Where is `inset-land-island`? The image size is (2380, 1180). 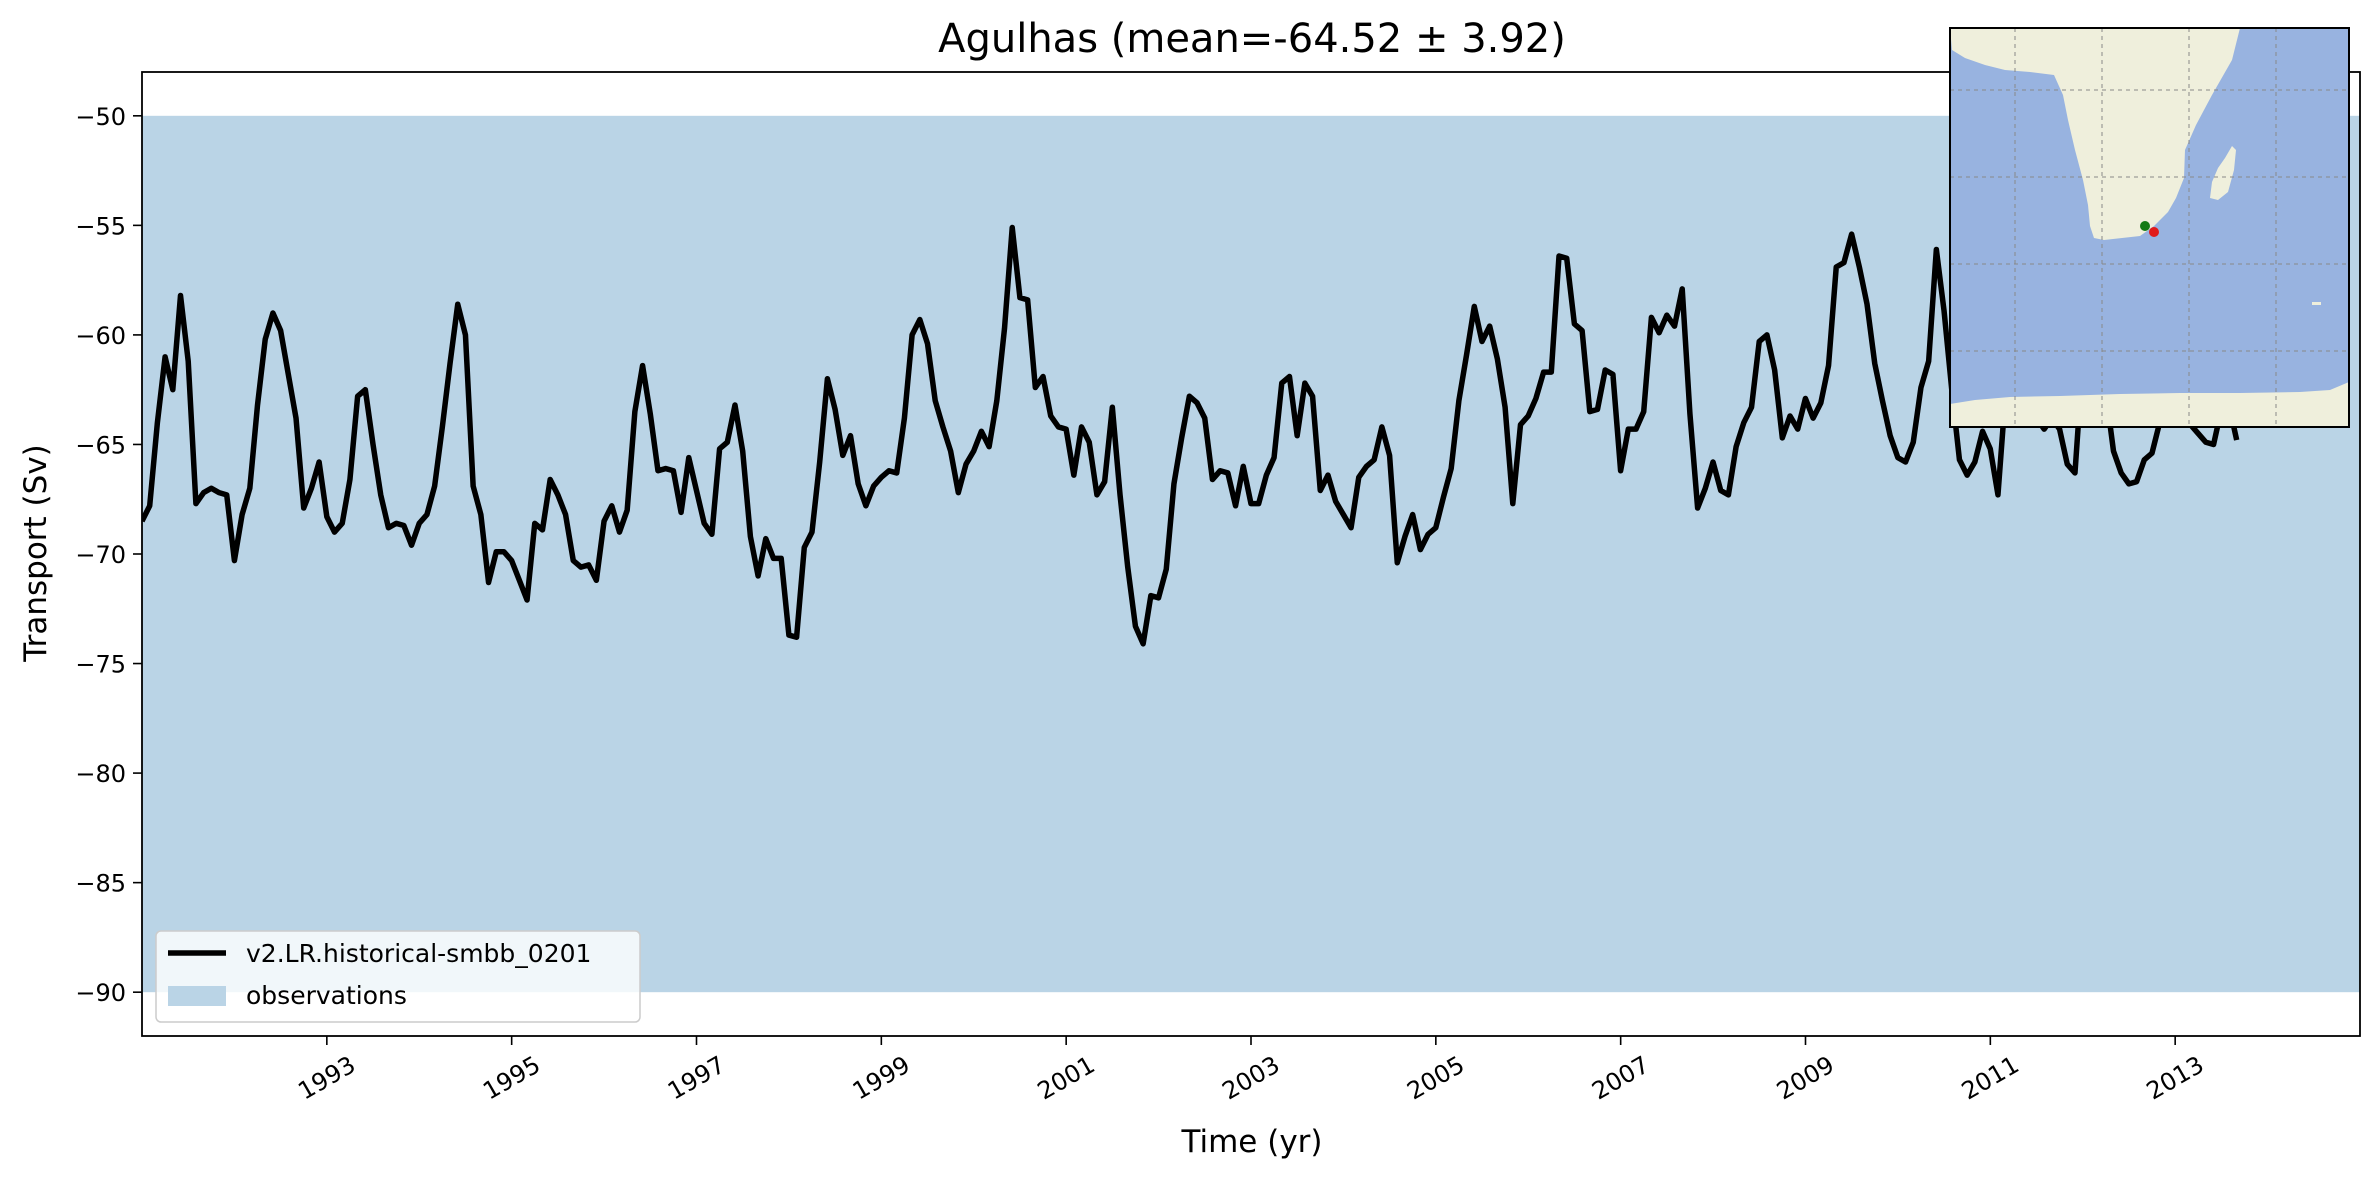 inset-land-island is located at coordinates (2316, 303).